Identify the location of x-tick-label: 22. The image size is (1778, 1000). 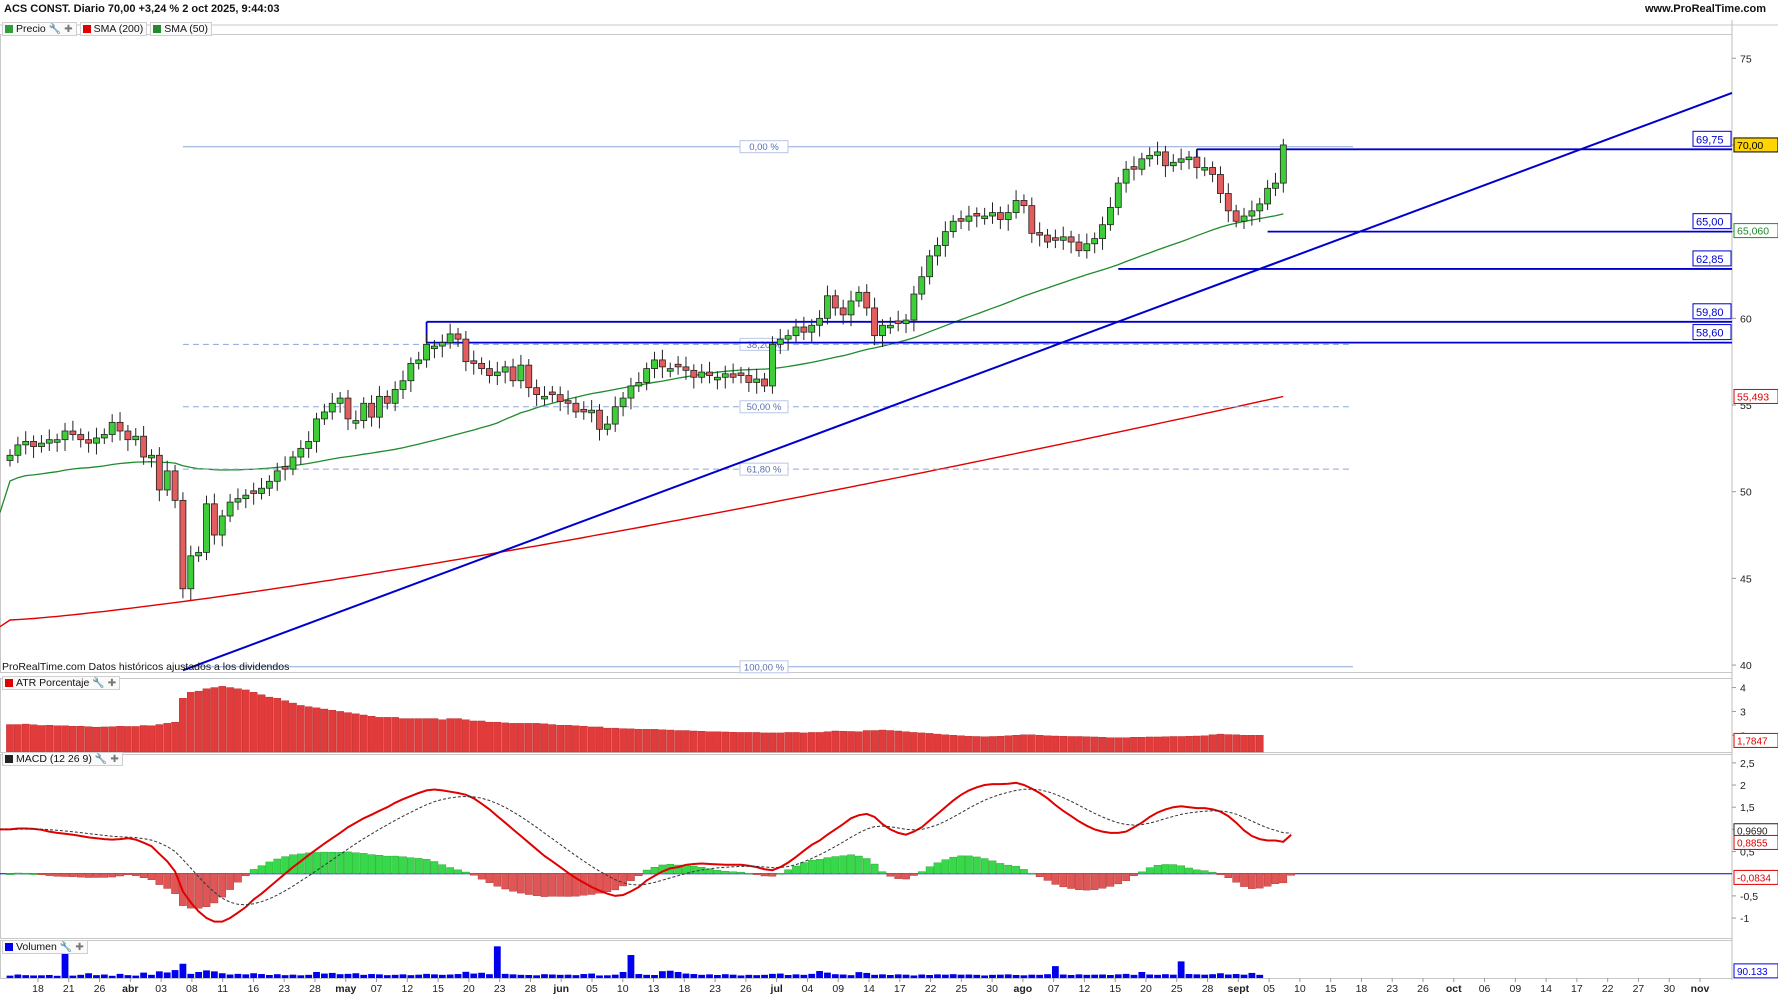
(931, 989).